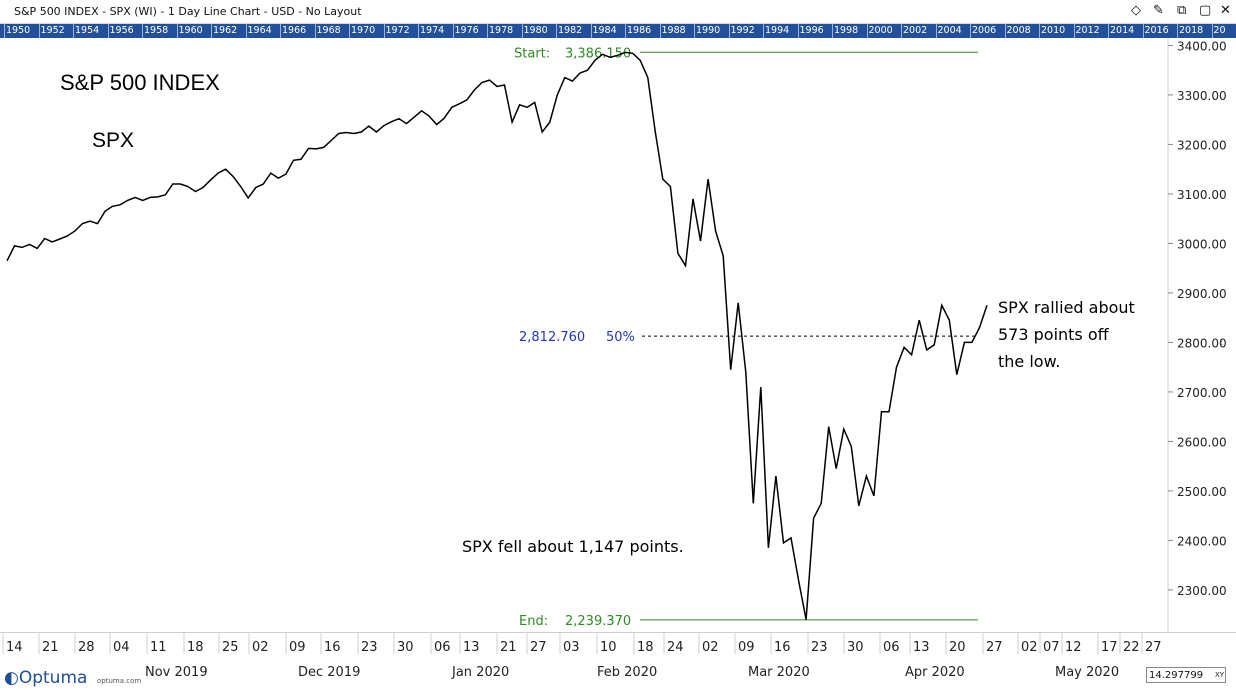  What do you see at coordinates (1221, 342) in the screenshot?
I see `scroll-left-icon: ‹` at bounding box center [1221, 342].